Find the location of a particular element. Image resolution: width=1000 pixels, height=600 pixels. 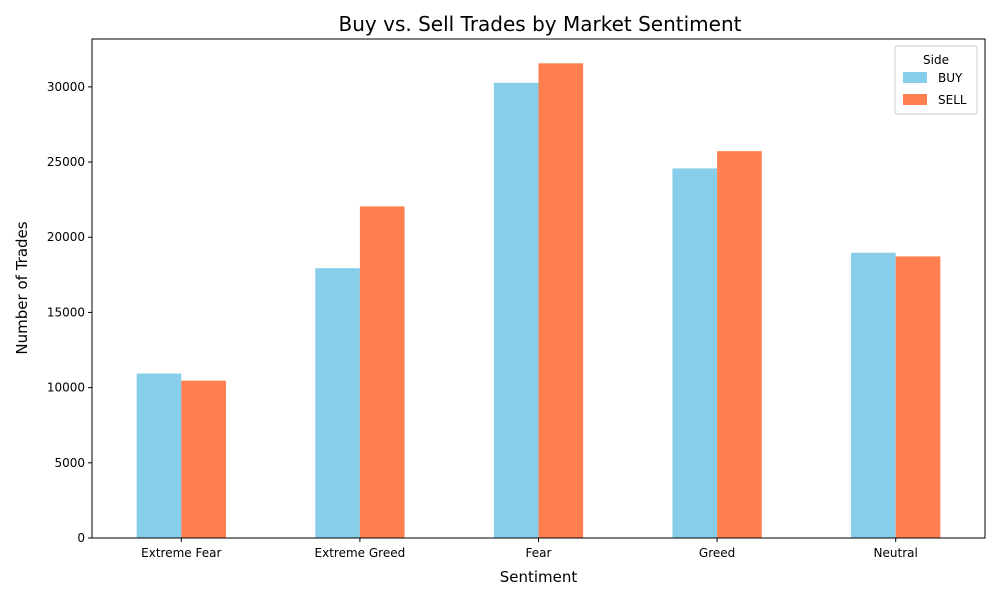

y-tick-label: 5000 is located at coordinates (69, 463).